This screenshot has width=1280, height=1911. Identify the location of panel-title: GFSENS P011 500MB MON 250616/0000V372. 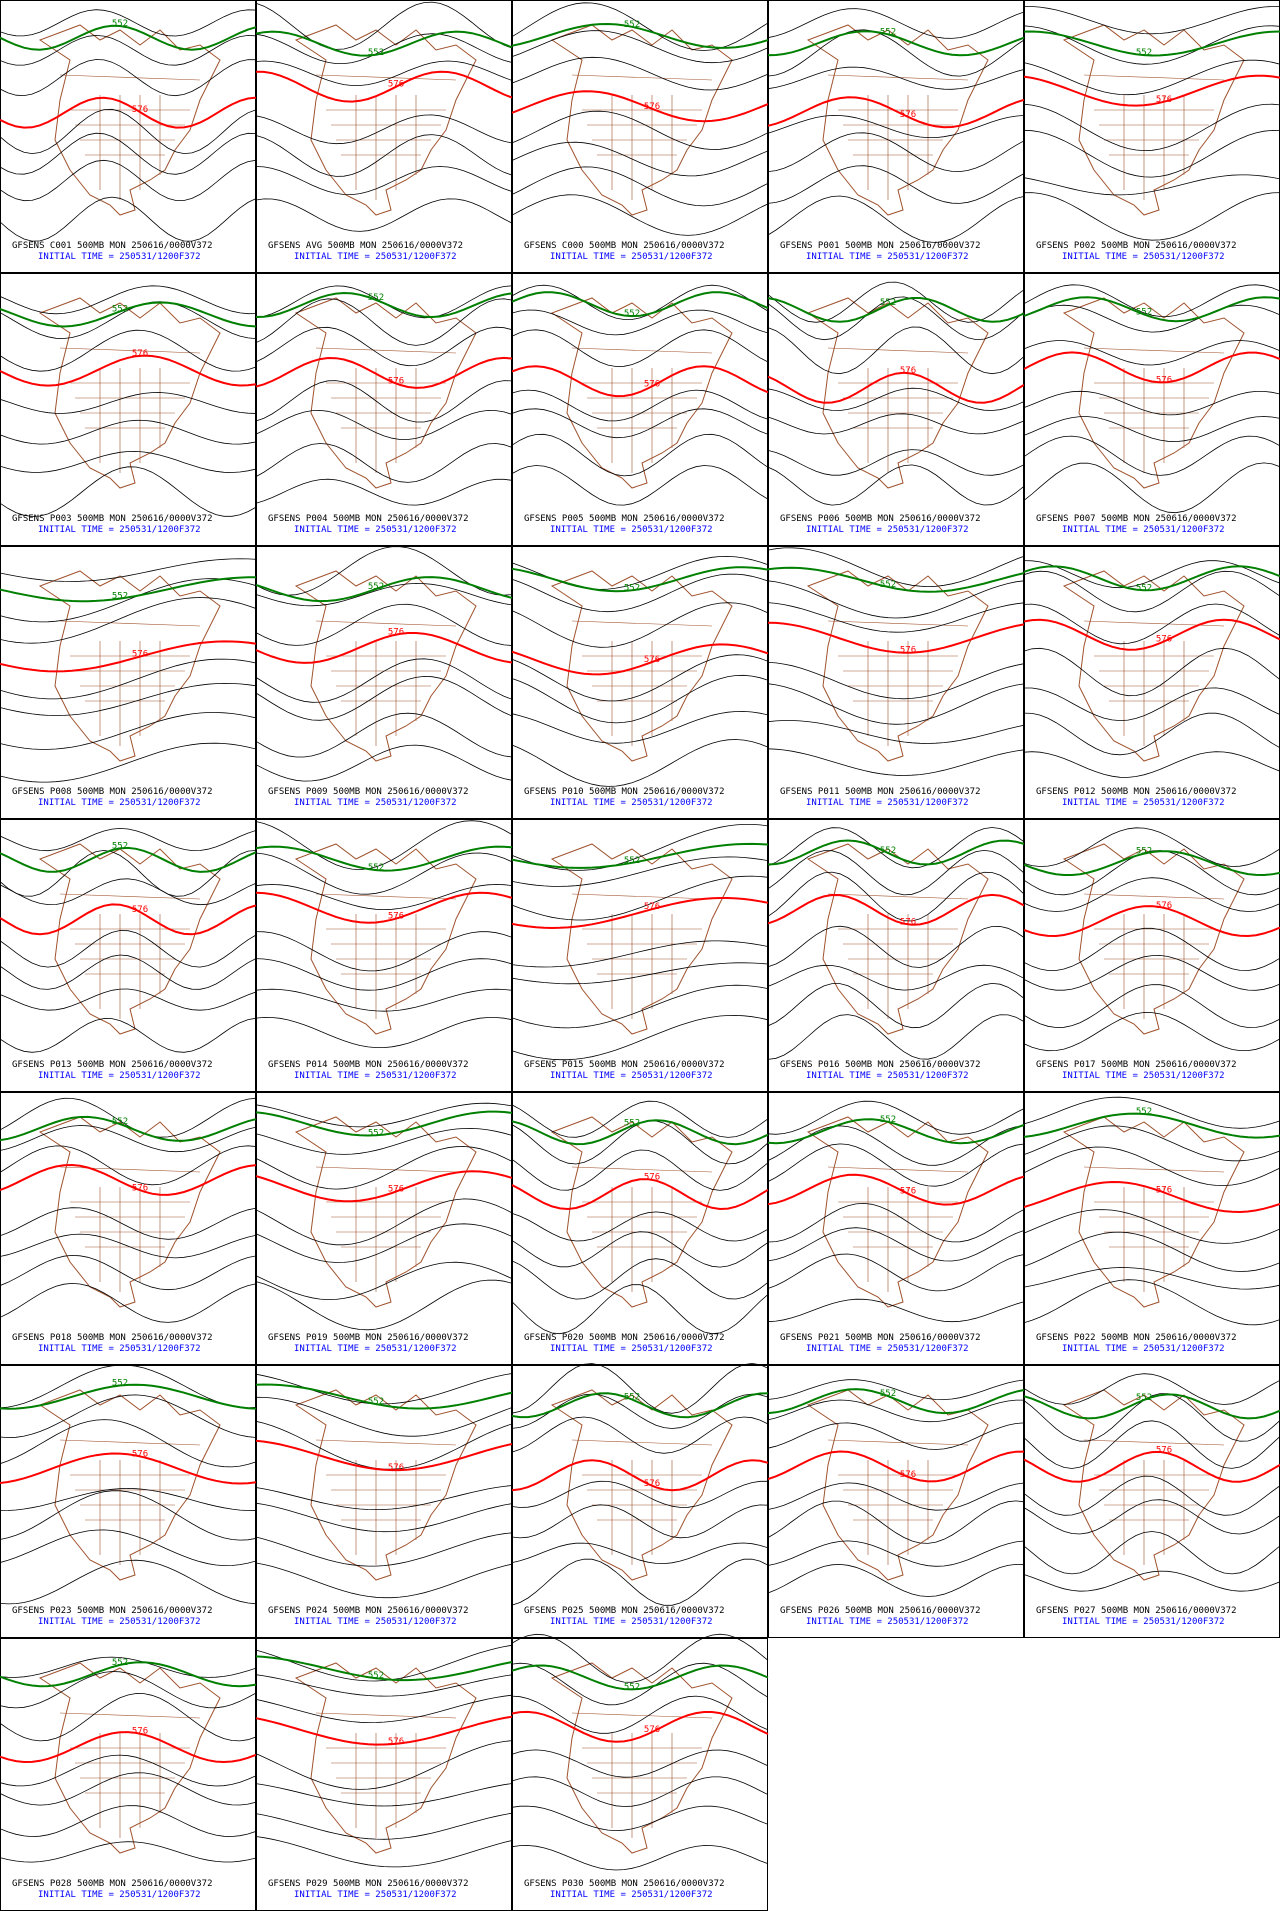
(880, 792).